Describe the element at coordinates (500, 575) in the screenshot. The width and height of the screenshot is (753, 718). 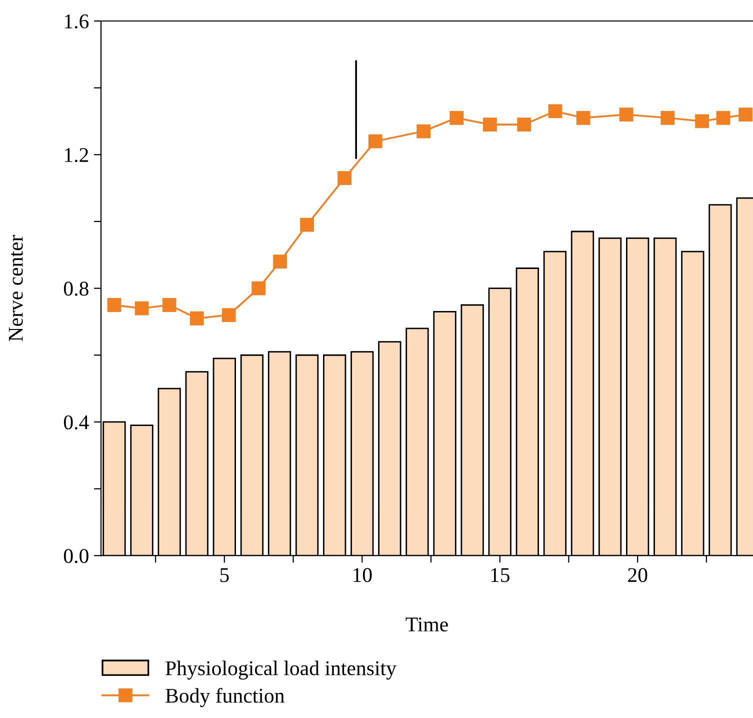
I see `x-tick-label: 15` at that location.